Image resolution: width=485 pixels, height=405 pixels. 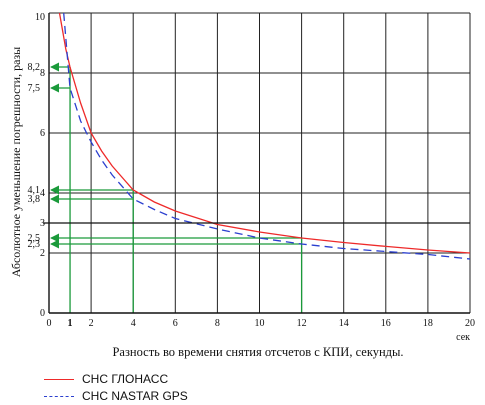 I want to click on x-tick-label: 18, so click(x=428, y=323).